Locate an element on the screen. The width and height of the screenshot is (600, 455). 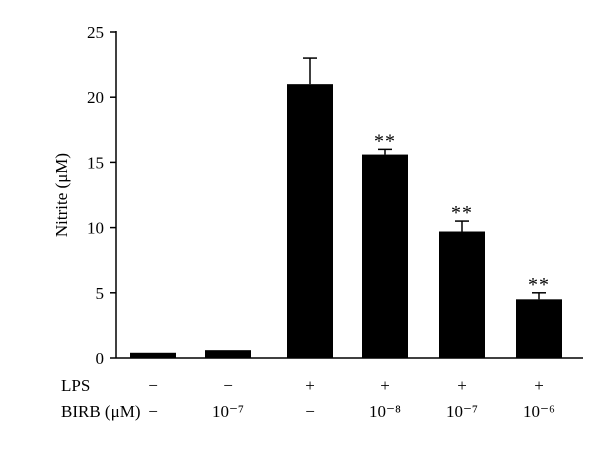
y-tick-label: 0 is located at coordinates (100, 358).